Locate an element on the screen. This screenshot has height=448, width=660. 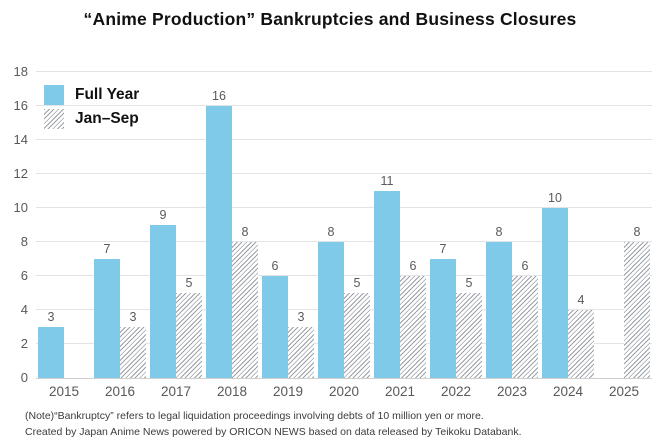
slot-2023: 8 is located at coordinates (499, 301).